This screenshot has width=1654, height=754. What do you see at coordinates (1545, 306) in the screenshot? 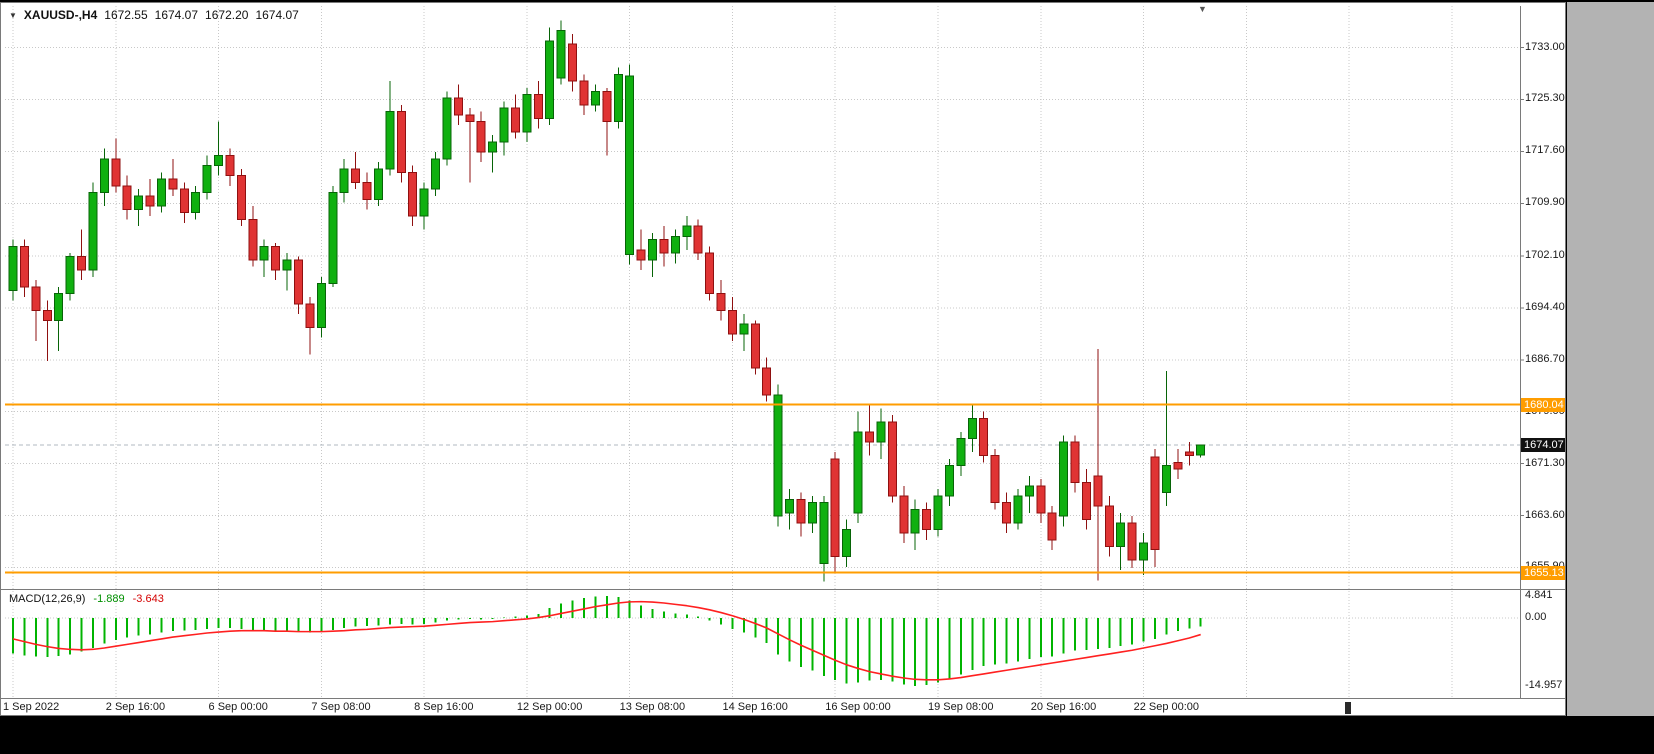
I see `price-axis-label: 1694.40` at bounding box center [1545, 306].